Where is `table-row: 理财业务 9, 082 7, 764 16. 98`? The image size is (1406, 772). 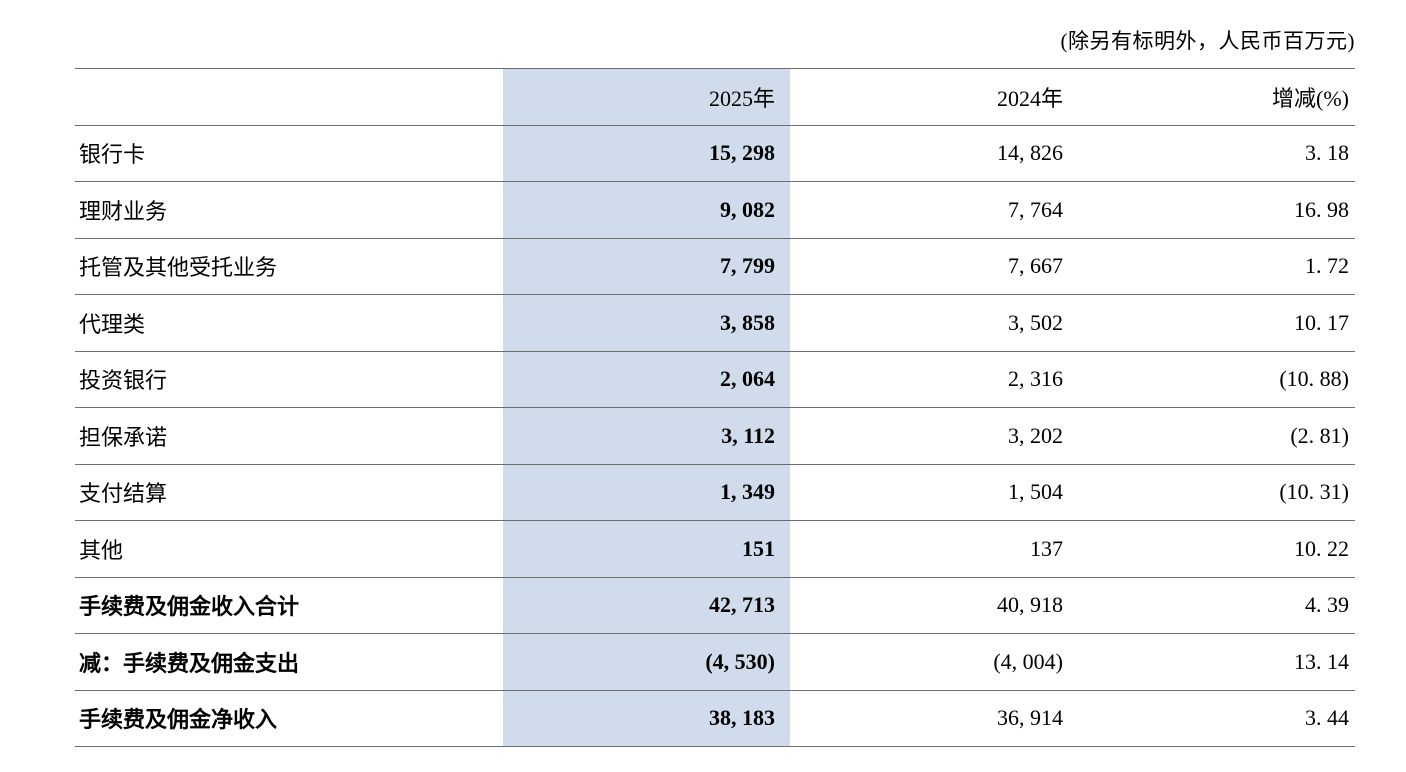
table-row: 理财业务 9, 082 7, 764 16. 98 is located at coordinates (715, 209).